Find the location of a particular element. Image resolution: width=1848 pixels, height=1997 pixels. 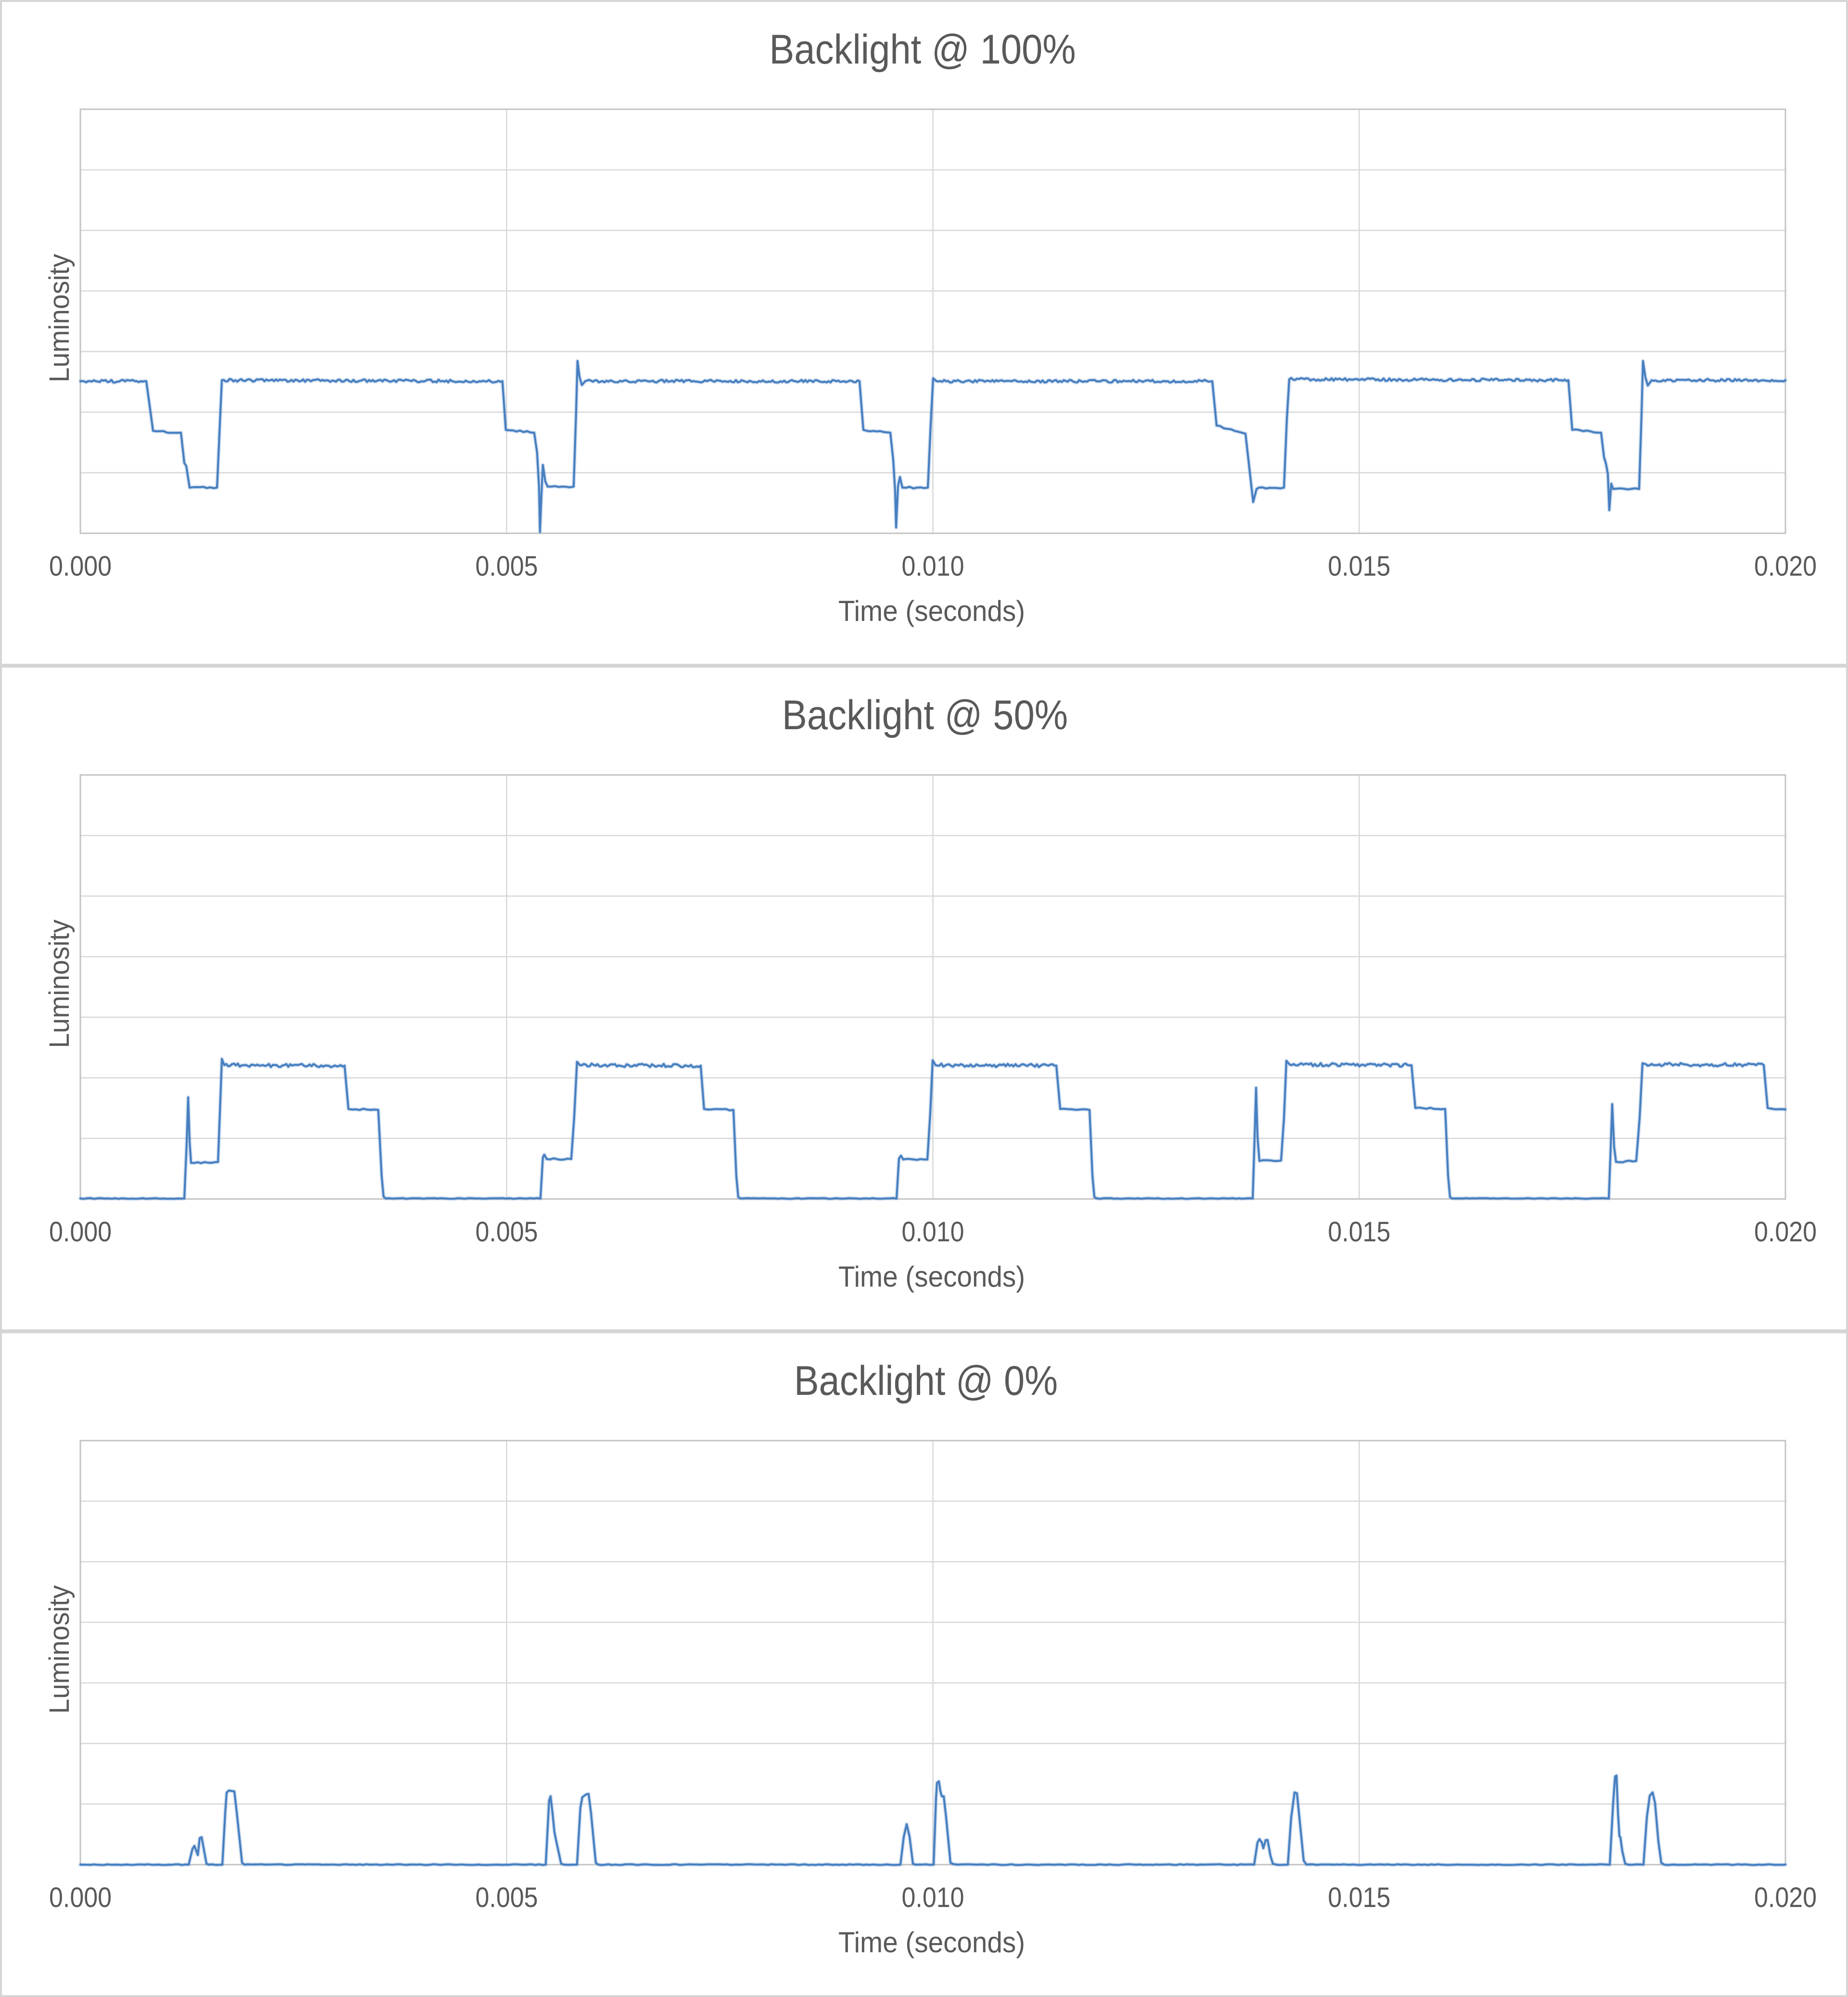

svg-text: Backlight @ 0% is located at coordinates (926, 1381).